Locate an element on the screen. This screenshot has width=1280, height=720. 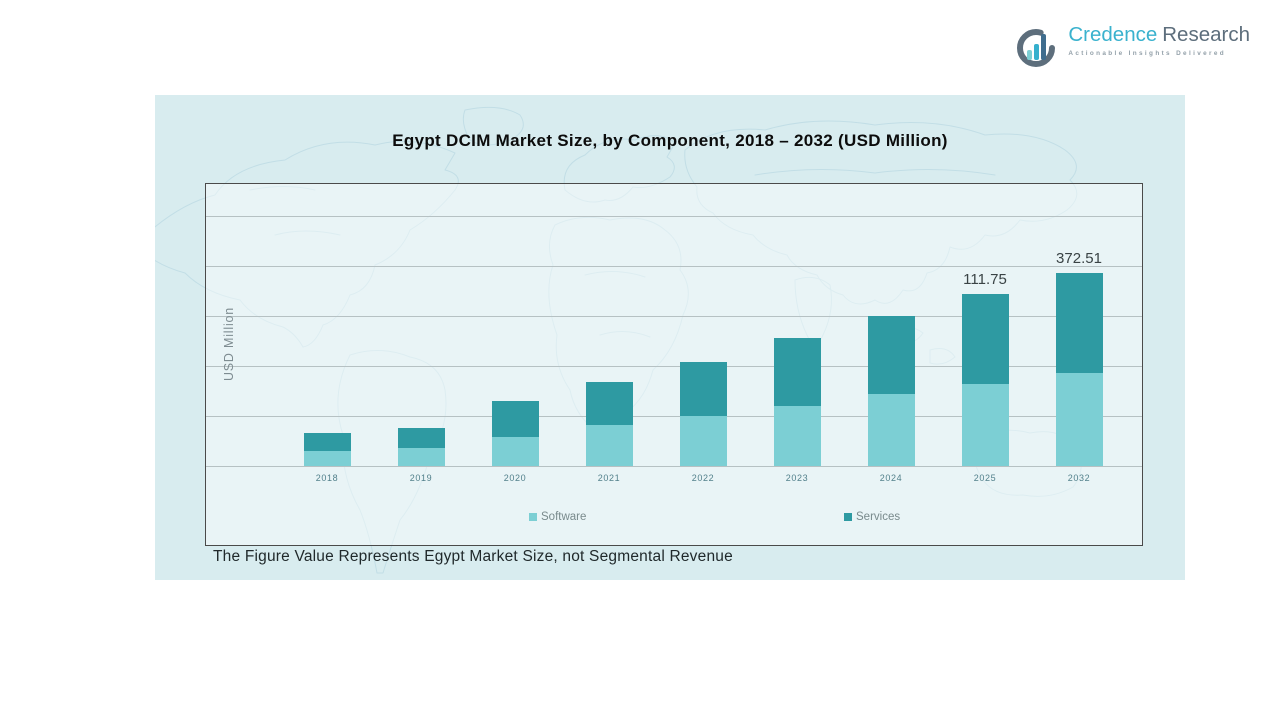
legend-item-services: Services is located at coordinates (872, 517).